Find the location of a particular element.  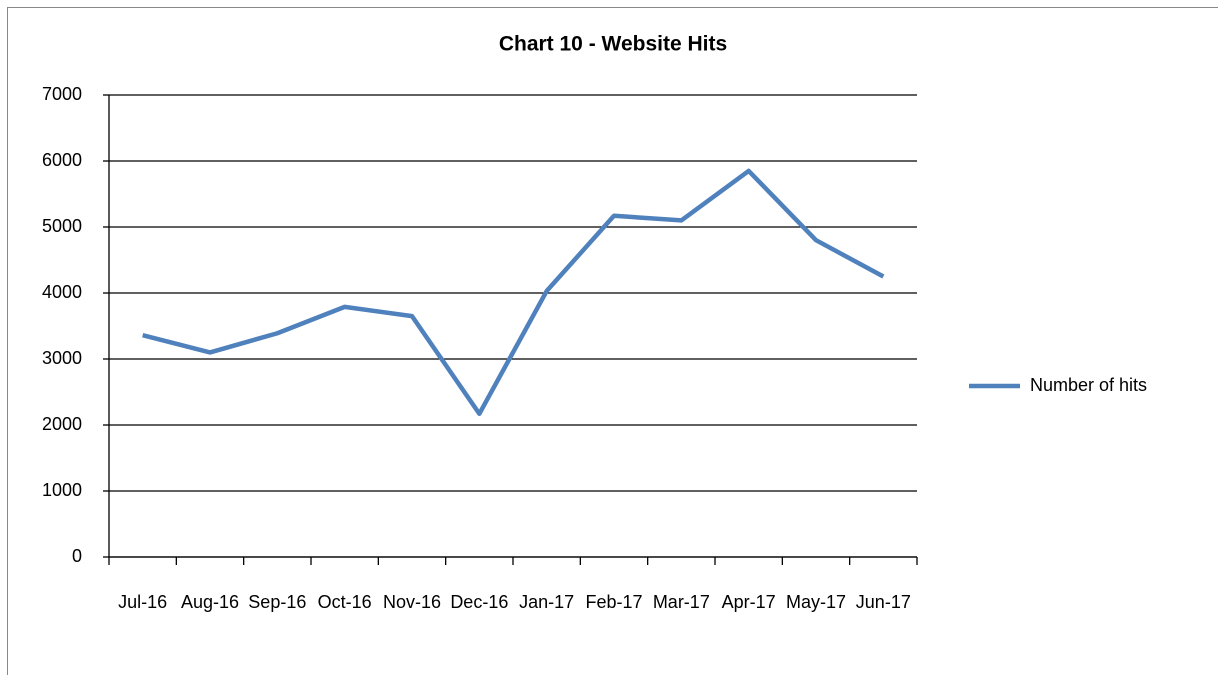

x-tick-label: Aug-16 is located at coordinates (210, 602).